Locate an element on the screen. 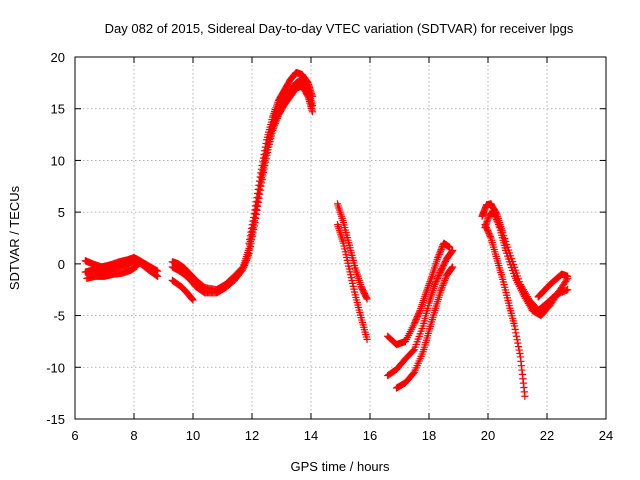  series-arc-2d is located at coordinates (182, 290).